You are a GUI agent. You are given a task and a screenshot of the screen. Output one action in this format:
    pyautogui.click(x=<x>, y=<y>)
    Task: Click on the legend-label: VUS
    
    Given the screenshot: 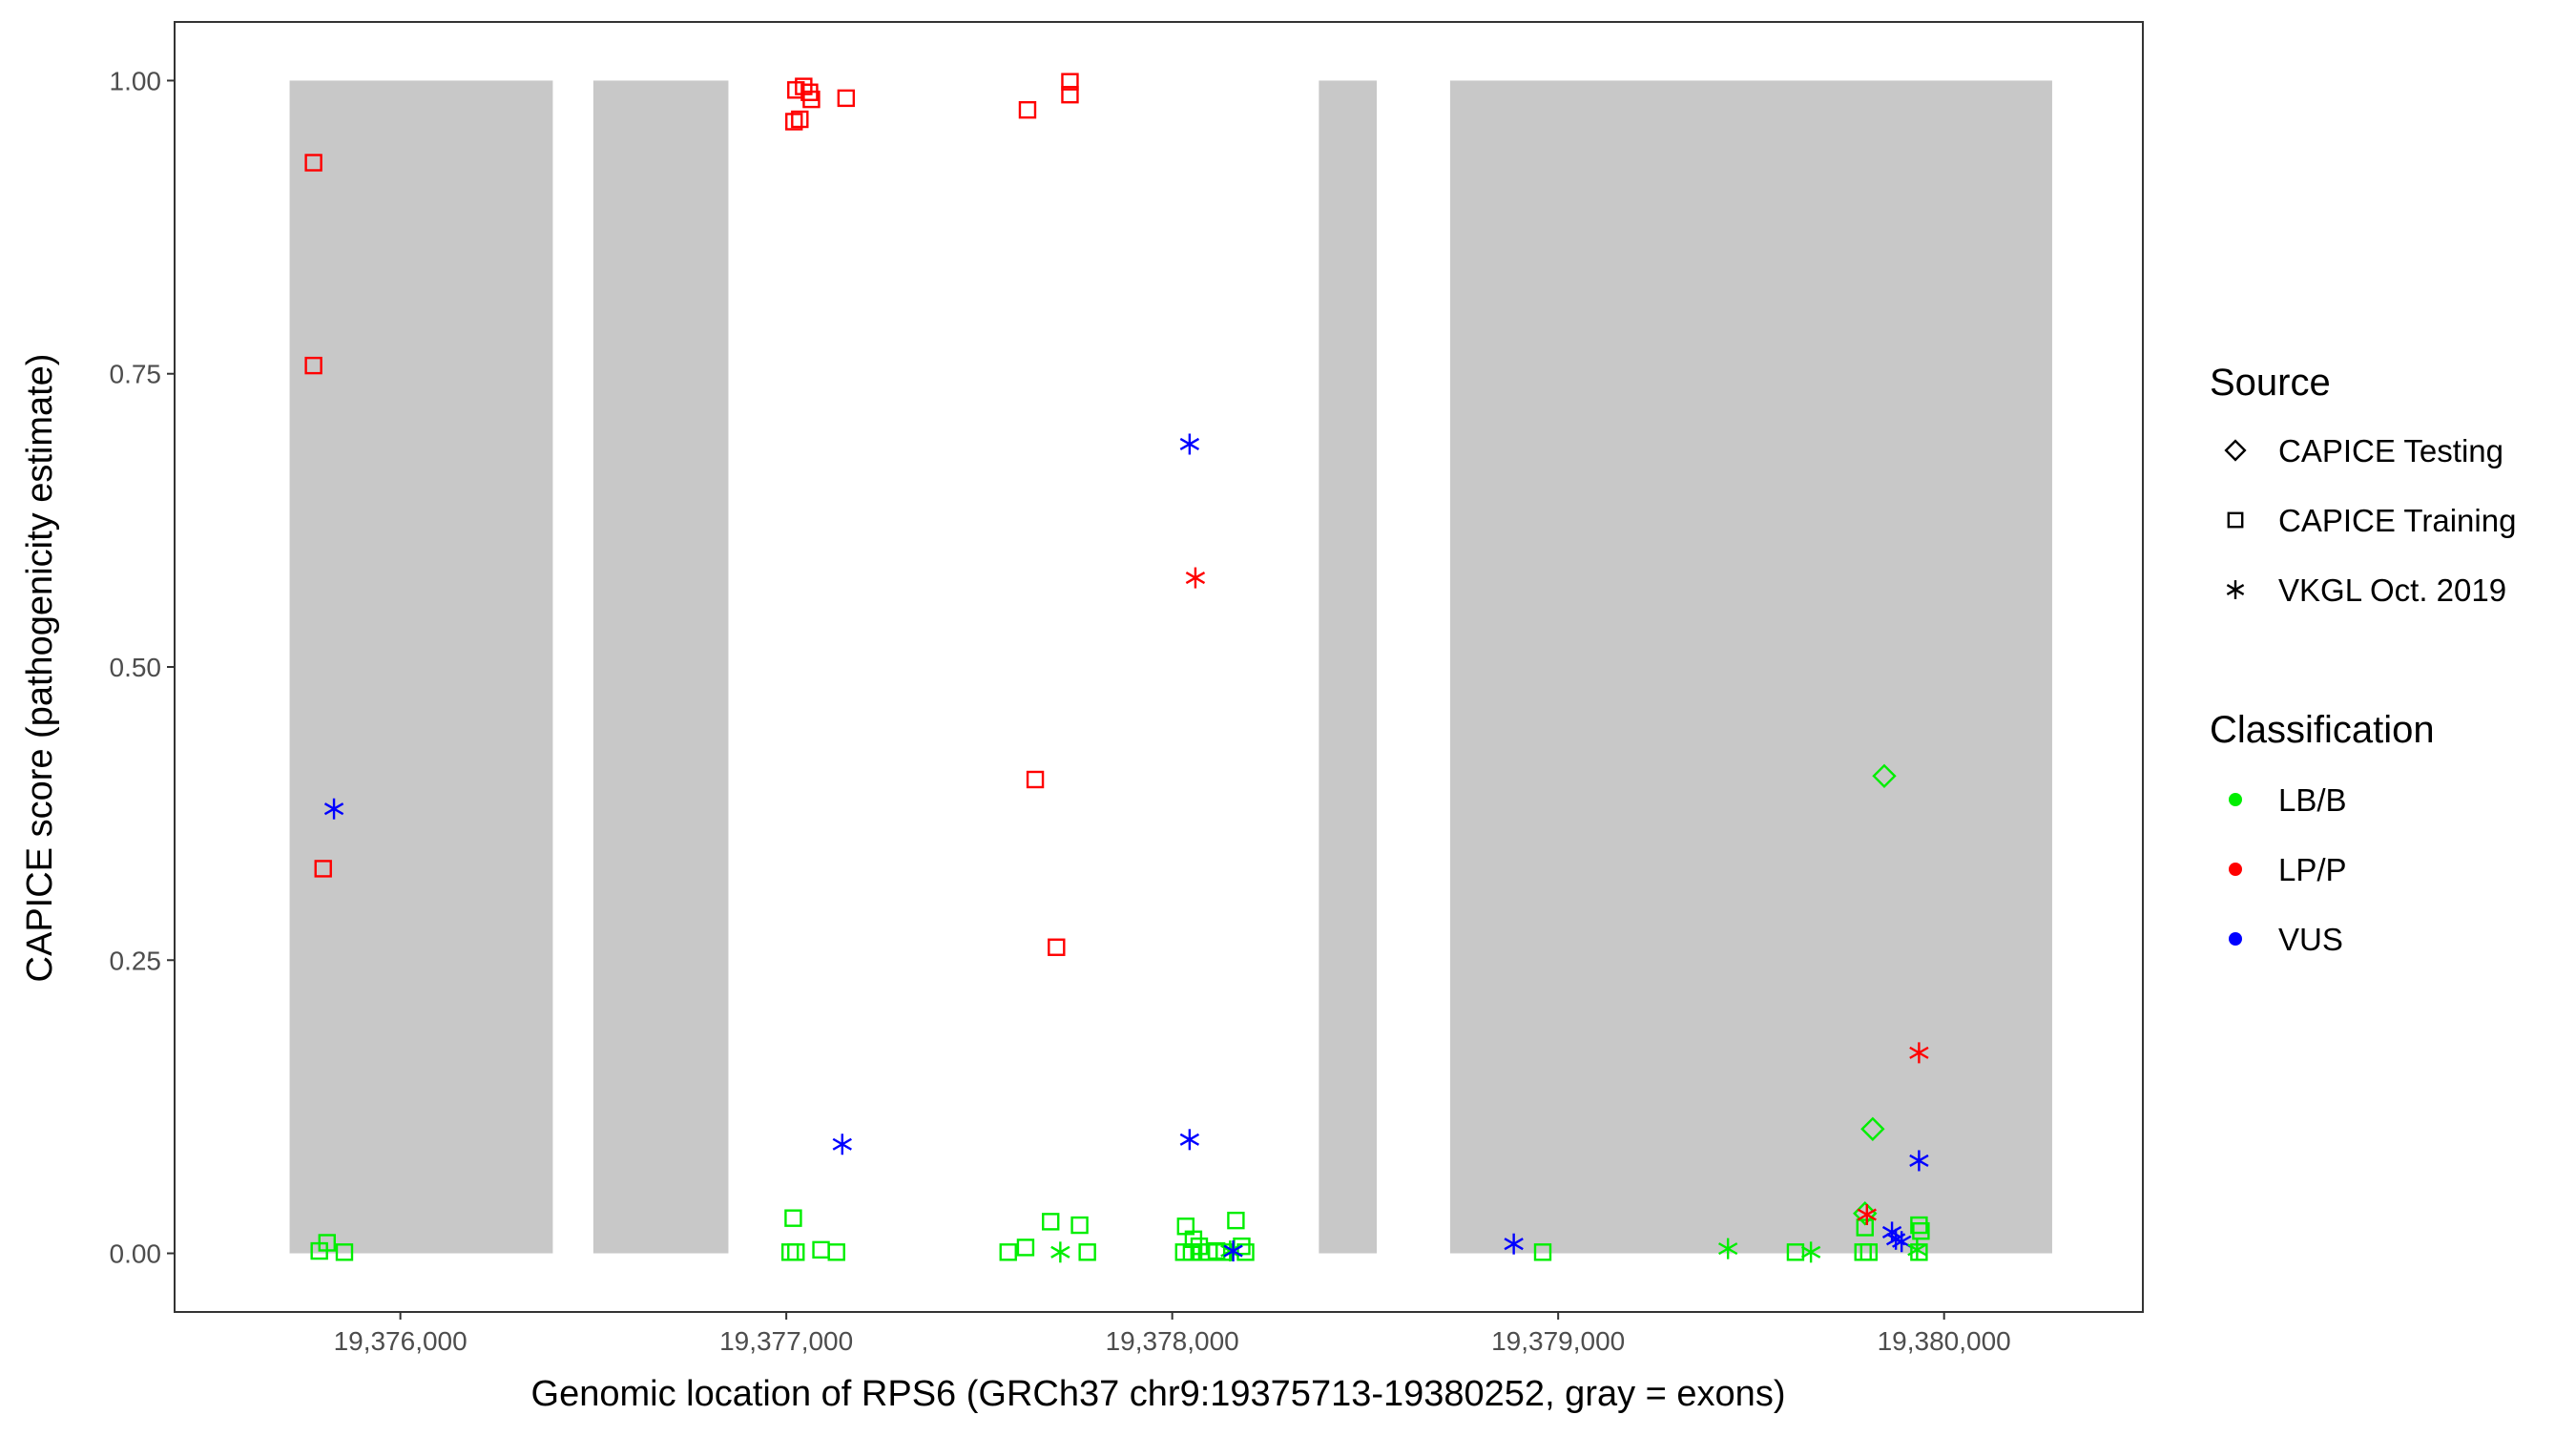 What is the action you would take?
    pyautogui.click(x=2310, y=939)
    